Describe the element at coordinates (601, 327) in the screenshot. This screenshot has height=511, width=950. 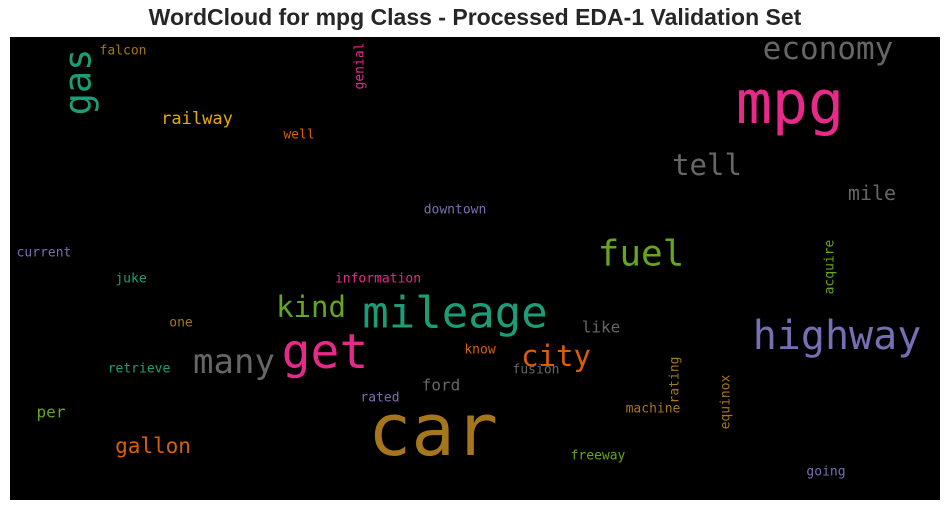
I see `word-like: like` at that location.